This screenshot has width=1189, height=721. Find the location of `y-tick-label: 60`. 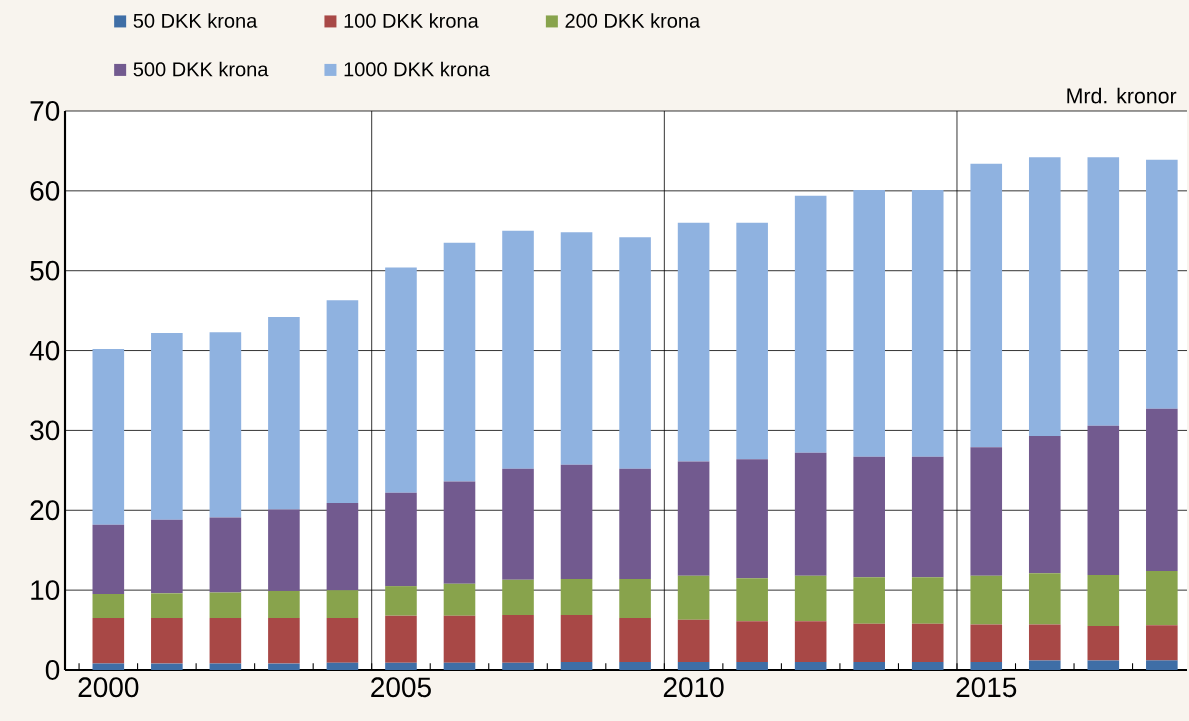

y-tick-label: 60 is located at coordinates (45, 190).